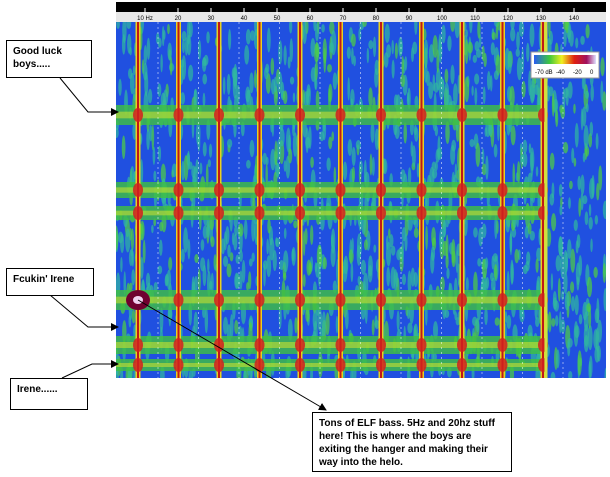  Describe the element at coordinates (178, 19) in the screenshot. I see `ruler-label: 20` at that location.